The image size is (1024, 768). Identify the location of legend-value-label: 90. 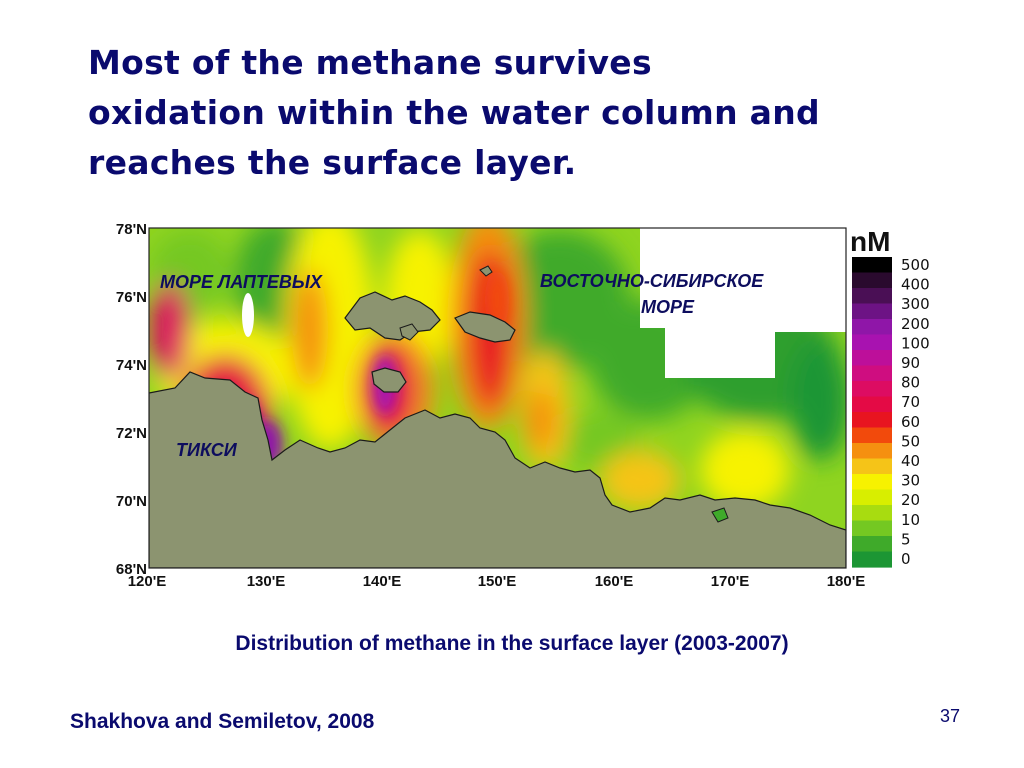
(910, 363).